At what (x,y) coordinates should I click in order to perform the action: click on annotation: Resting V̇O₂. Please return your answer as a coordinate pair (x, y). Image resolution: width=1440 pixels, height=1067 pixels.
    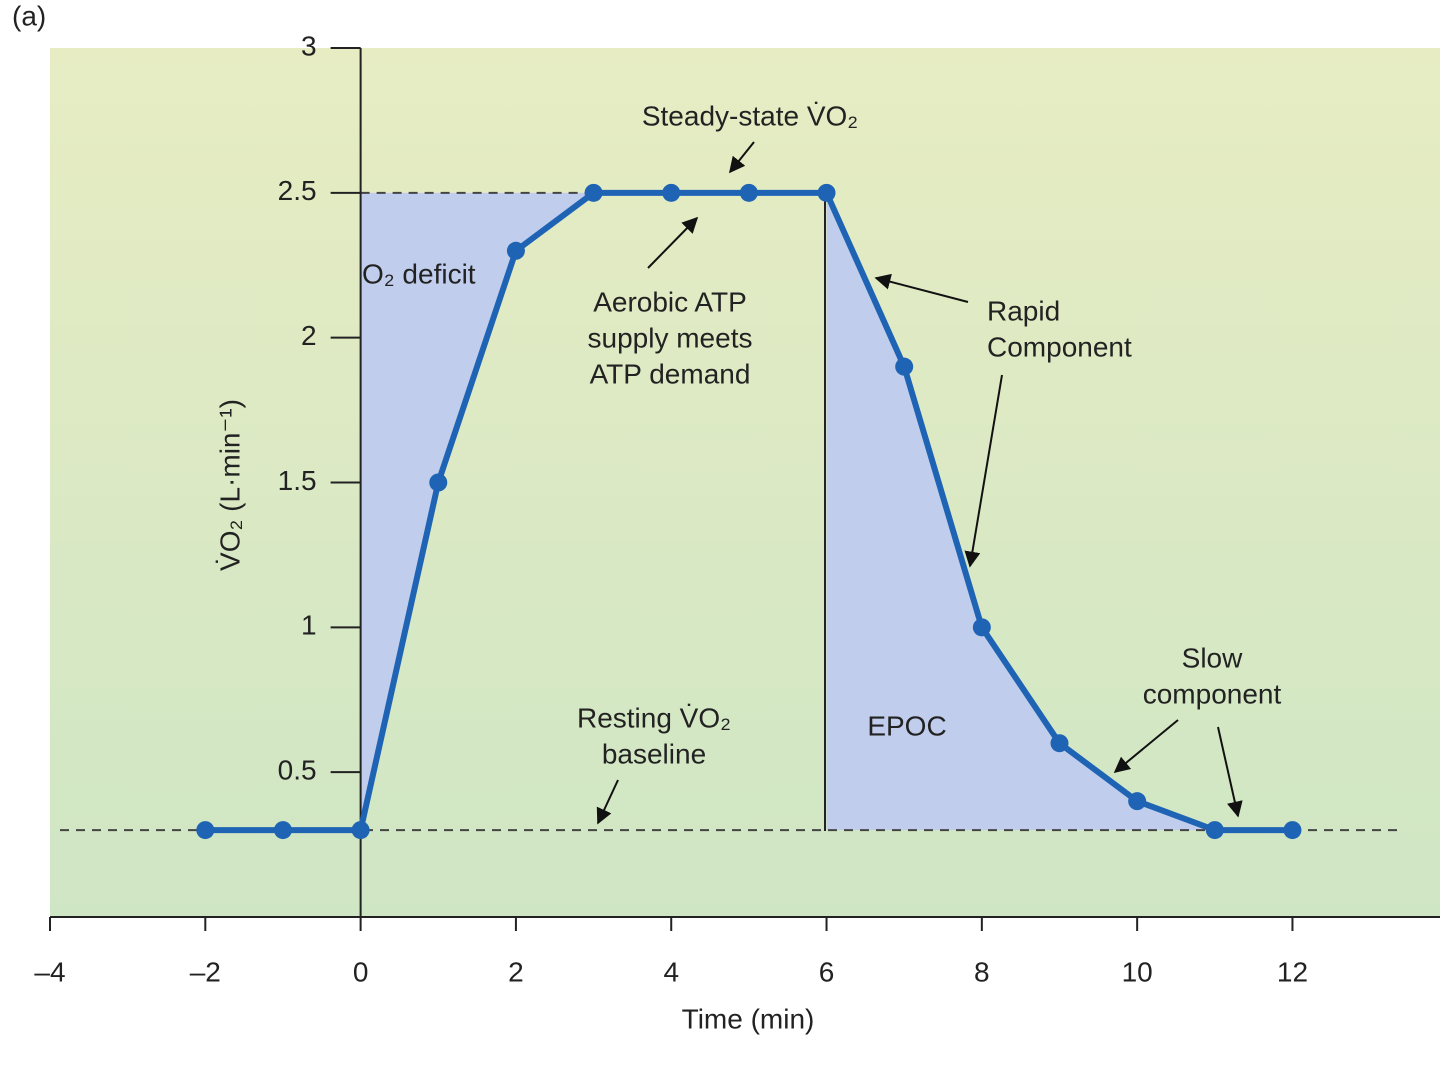
    Looking at the image, I should click on (654, 717).